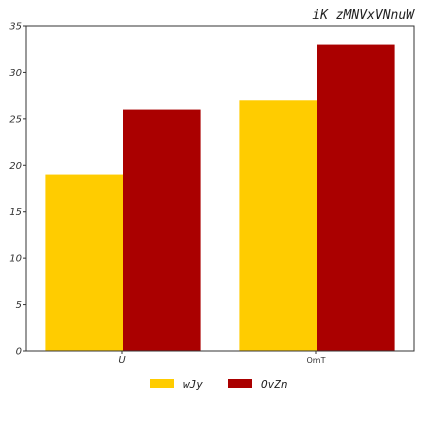  I want to click on y-tick-label: 5, so click(19, 305).